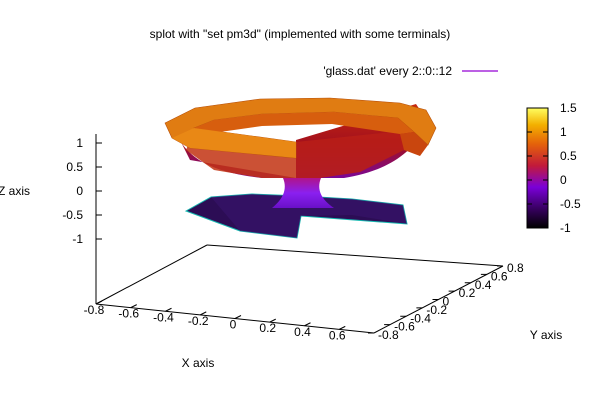  What do you see at coordinates (77, 239) in the screenshot?
I see `z-tick-label: -1` at bounding box center [77, 239].